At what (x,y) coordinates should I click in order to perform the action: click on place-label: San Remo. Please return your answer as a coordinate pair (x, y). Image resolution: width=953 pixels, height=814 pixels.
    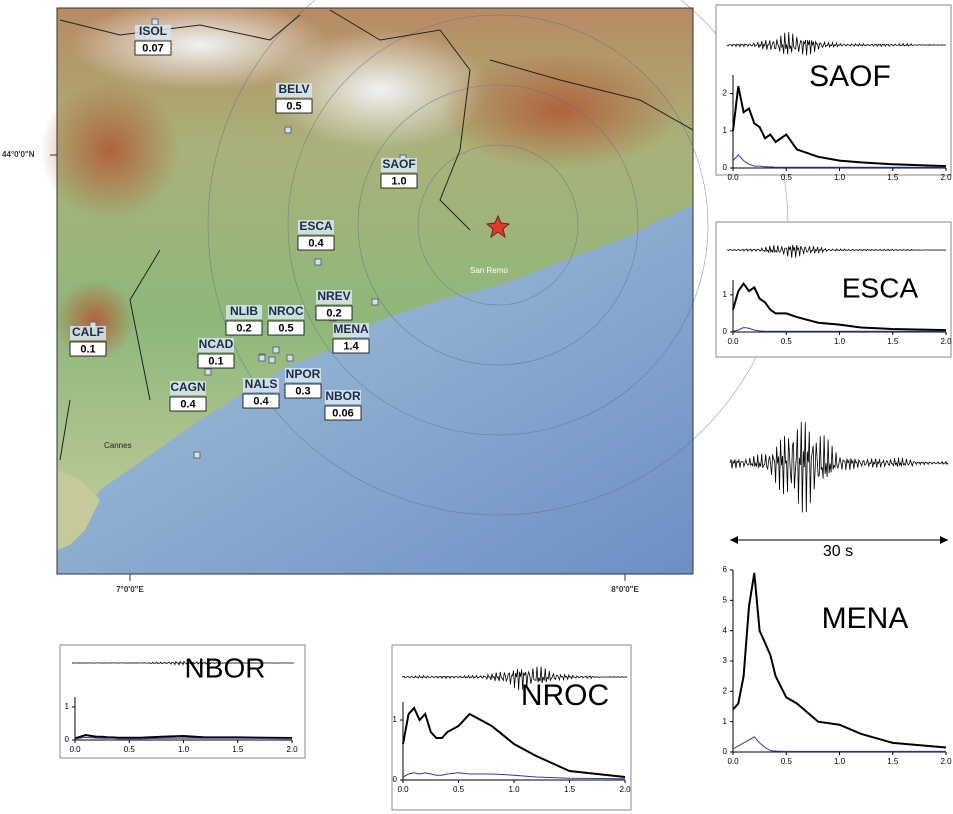
    Looking at the image, I should click on (489, 270).